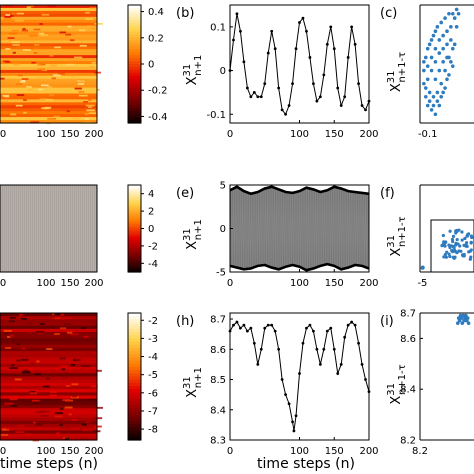 The height and width of the screenshot is (474, 474). Describe the element at coordinates (299, 64) in the screenshot. I see `series-line` at that location.